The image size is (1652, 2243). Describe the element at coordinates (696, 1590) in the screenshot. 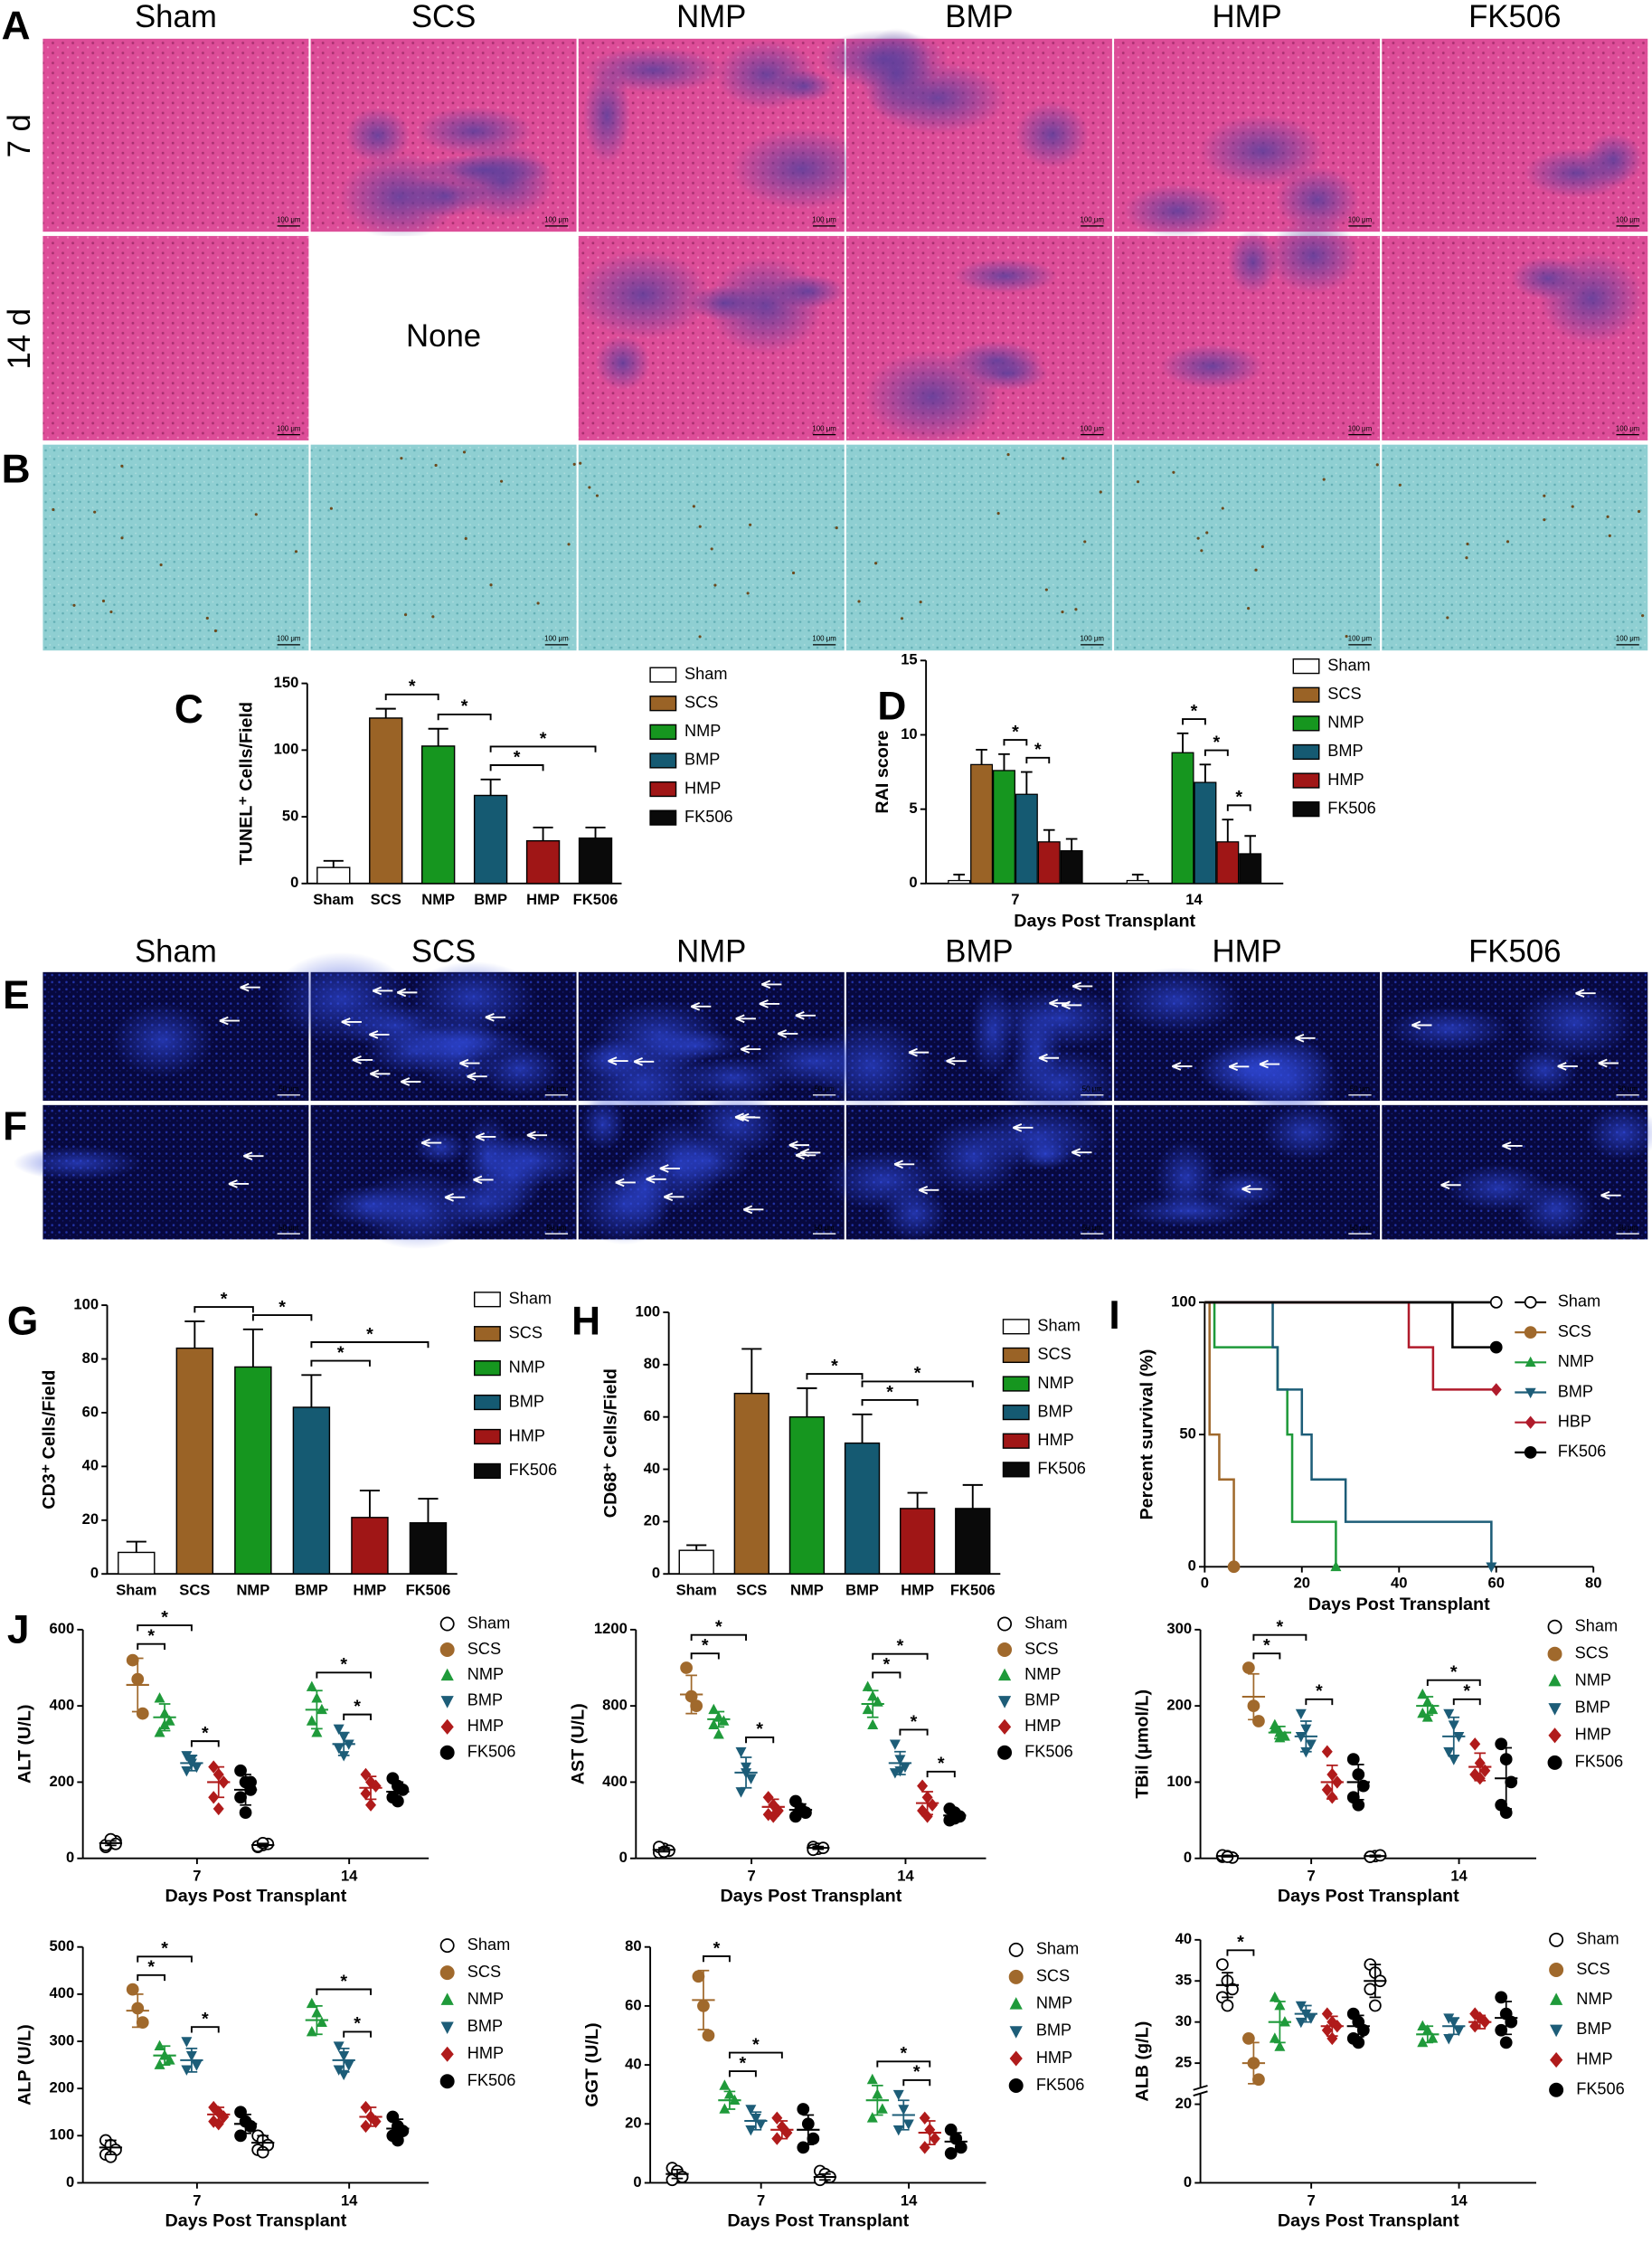

I see `x-tick-label: Sham` at that location.